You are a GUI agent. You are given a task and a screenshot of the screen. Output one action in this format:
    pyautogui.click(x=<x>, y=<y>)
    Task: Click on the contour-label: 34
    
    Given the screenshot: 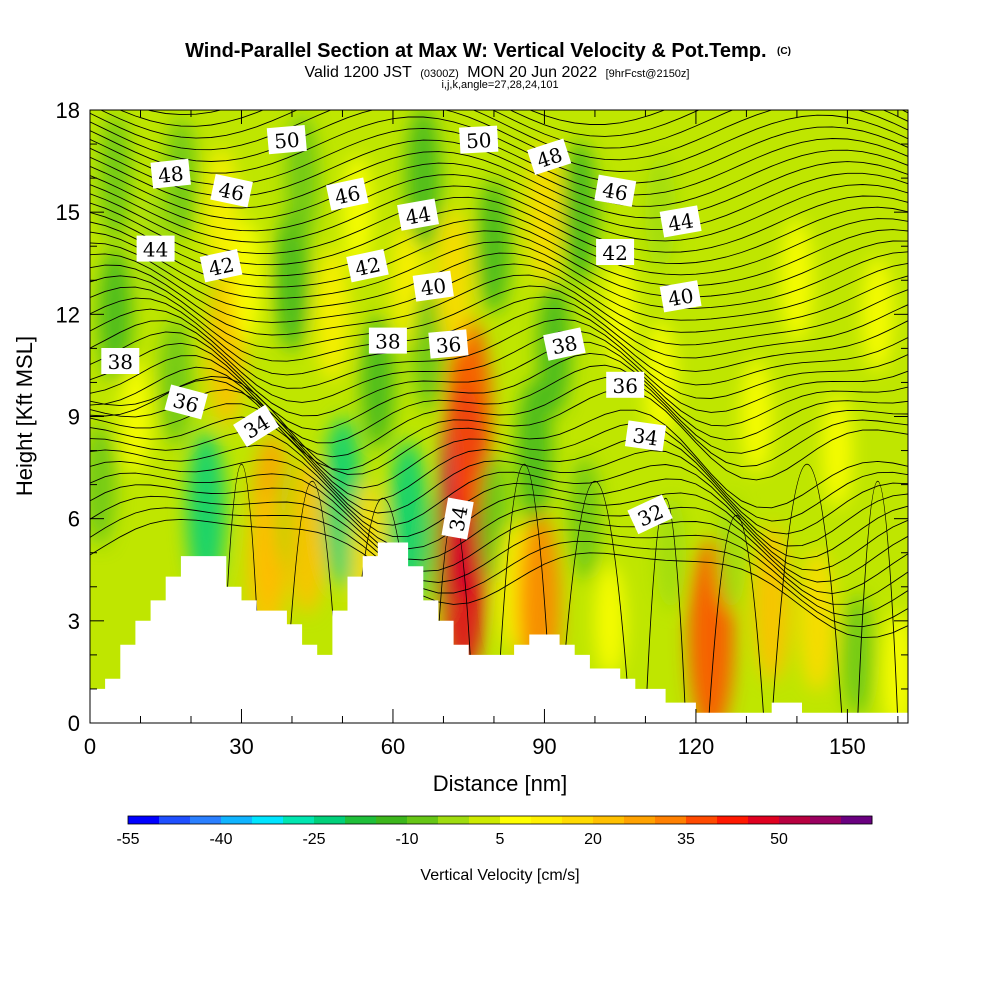 What is the action you would take?
    pyautogui.click(x=457, y=518)
    